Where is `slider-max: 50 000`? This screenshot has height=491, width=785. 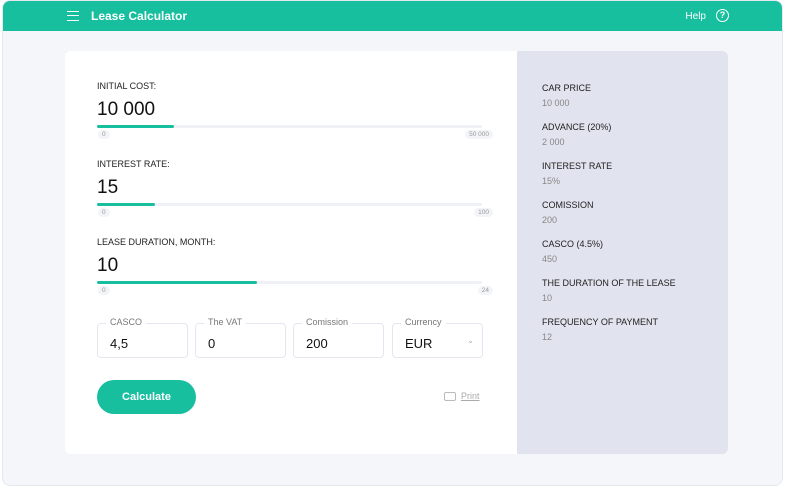 slider-max: 50 000 is located at coordinates (479, 134).